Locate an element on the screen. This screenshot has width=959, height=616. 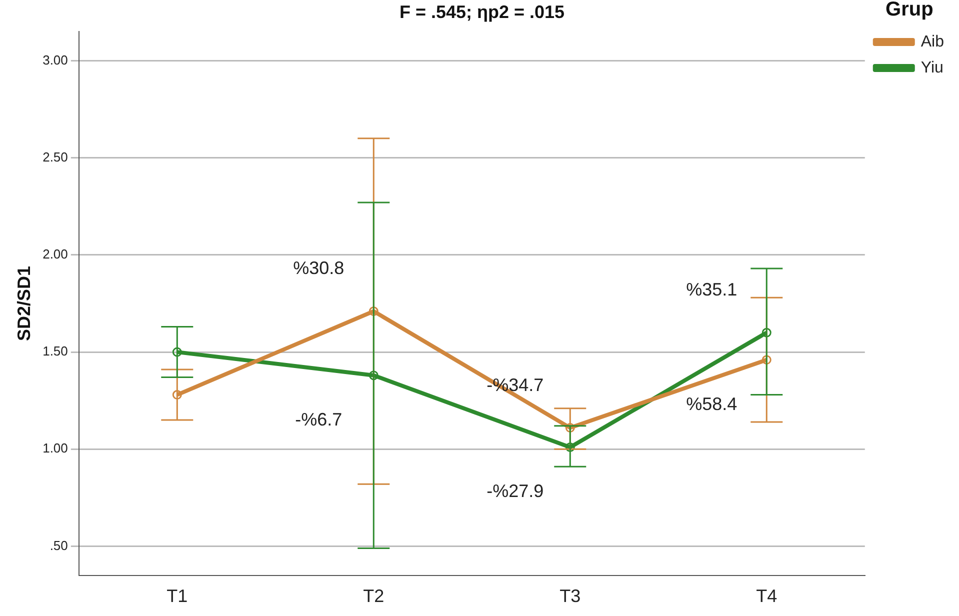
y-tick-label: 1.50 is located at coordinates (55, 351).